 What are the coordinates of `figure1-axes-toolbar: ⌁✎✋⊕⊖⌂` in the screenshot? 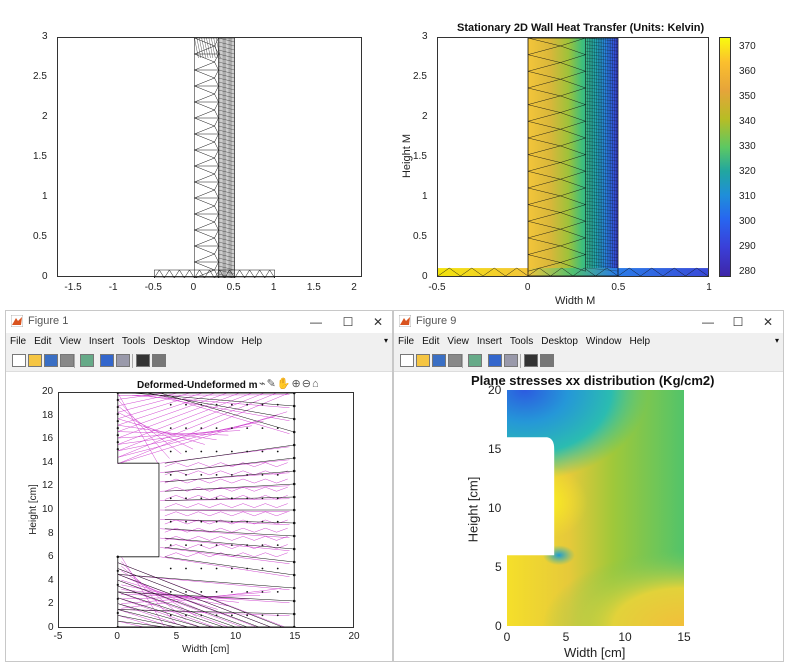 It's located at (289, 383).